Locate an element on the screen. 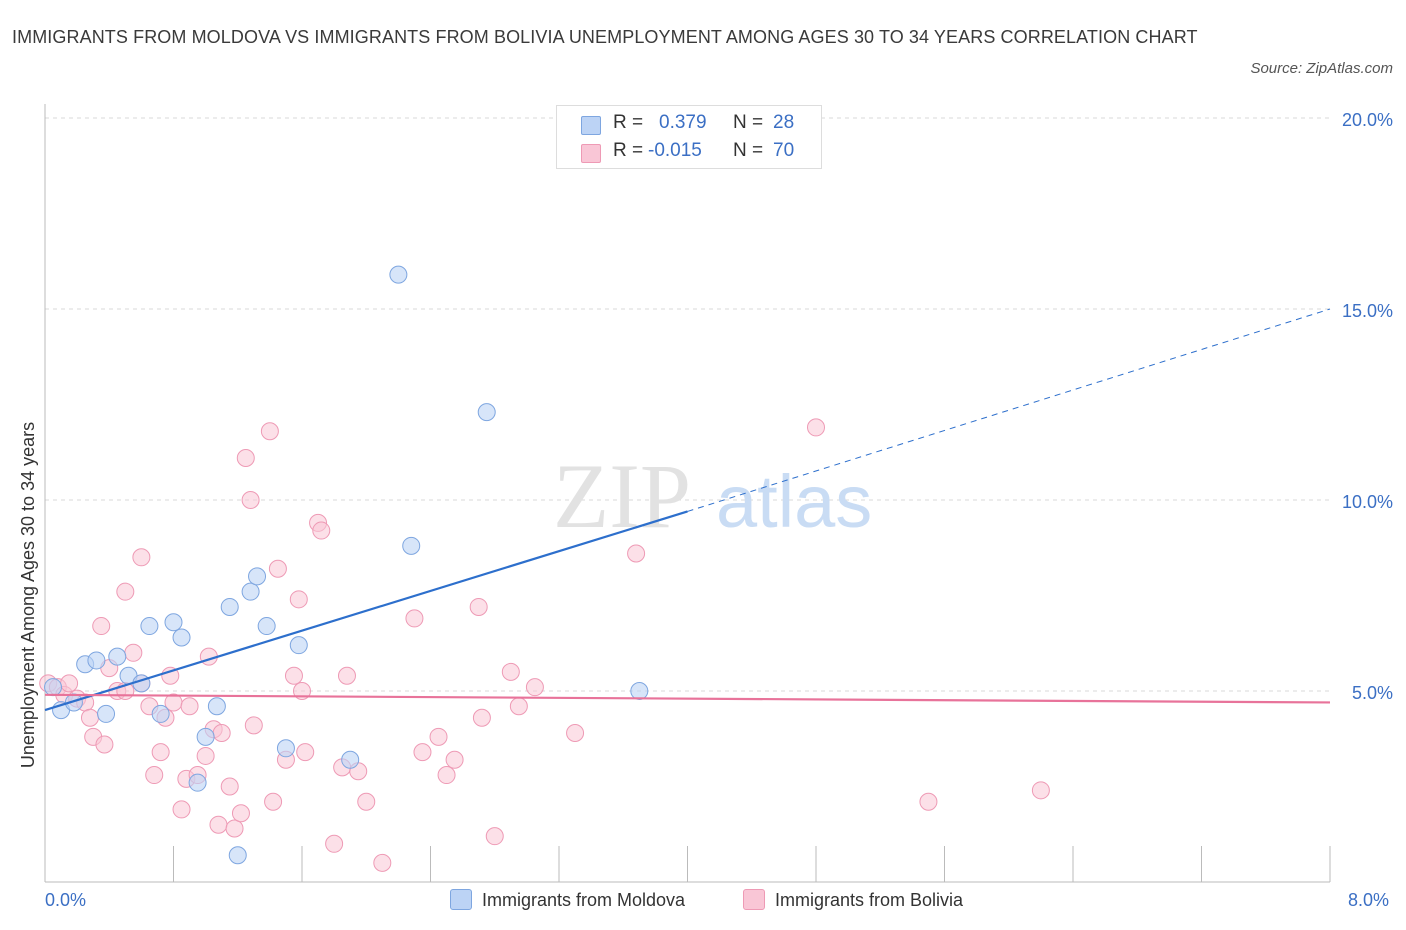 The height and width of the screenshot is (930, 1406). x-tick-label-max: 8.0% is located at coordinates (1369, 900).